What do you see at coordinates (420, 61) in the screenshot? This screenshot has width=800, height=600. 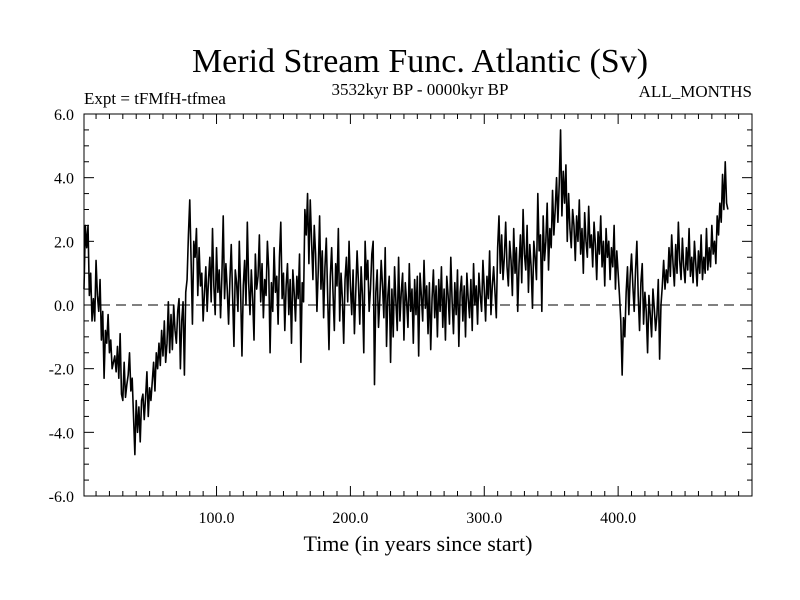 I see `chart-title: Merid Stream Func. Atlantic (Sv)` at bounding box center [420, 61].